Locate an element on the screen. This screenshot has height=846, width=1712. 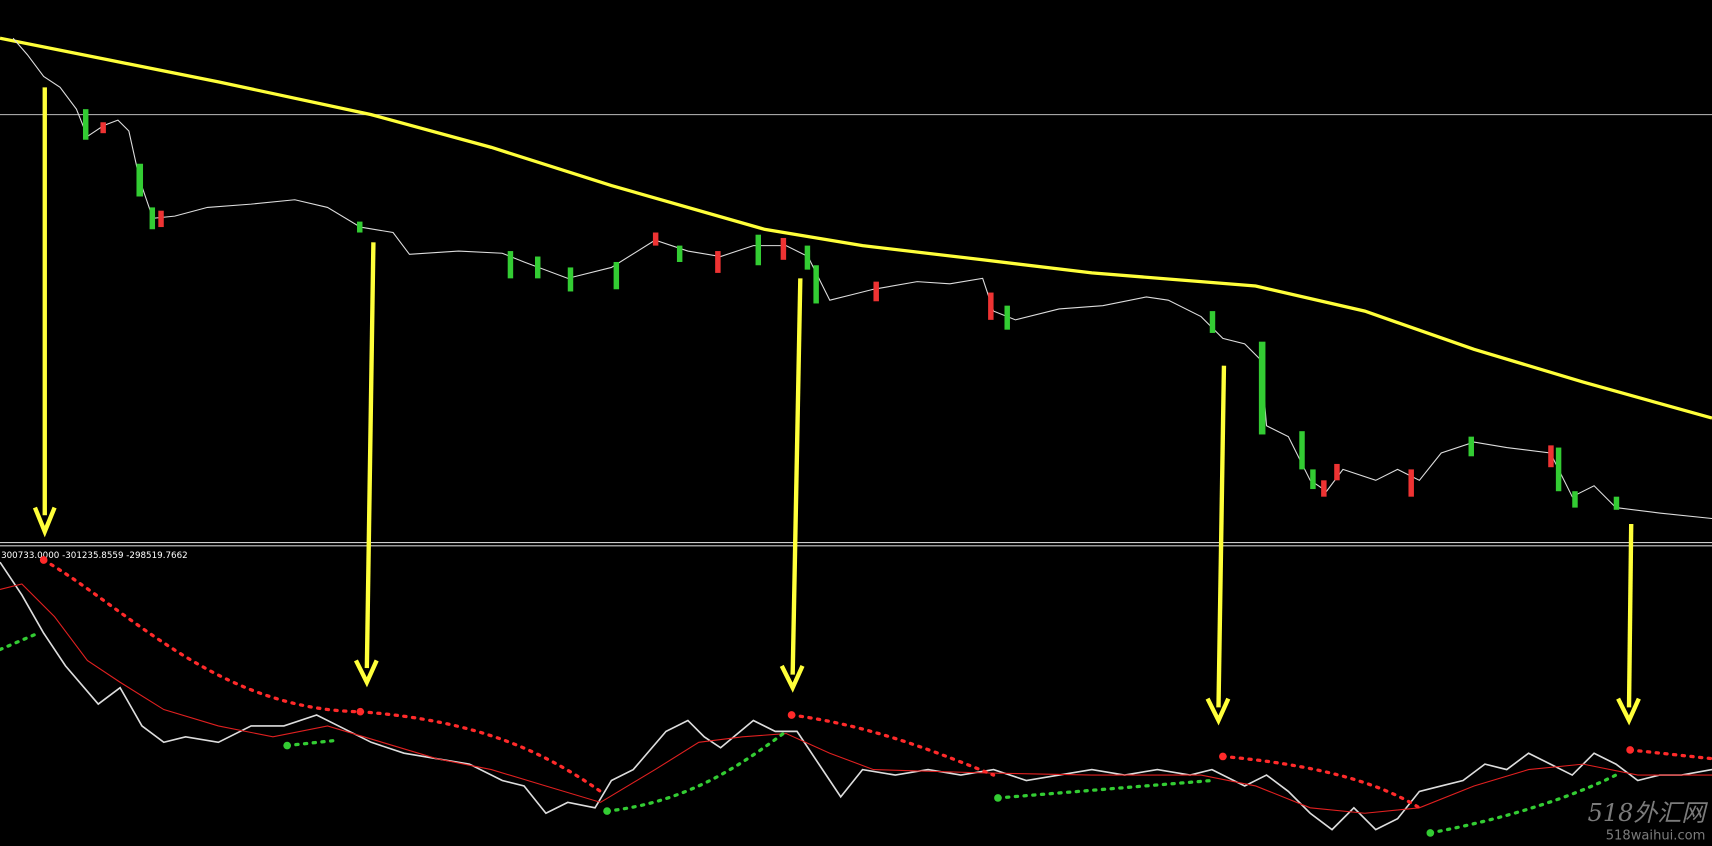
watermark-title: 518外汇网 is located at coordinates (1648, 813).